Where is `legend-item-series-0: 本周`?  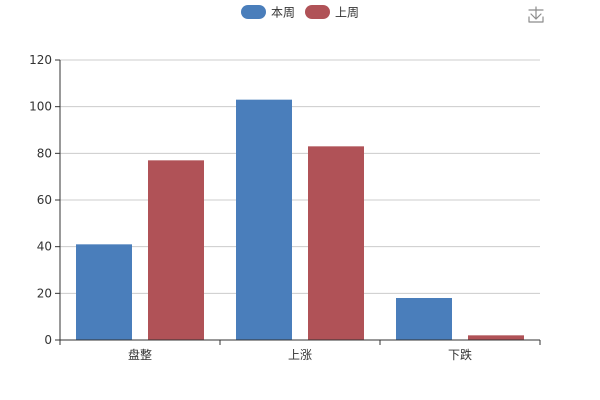
legend-item-series-0: 本周 is located at coordinates (268, 12).